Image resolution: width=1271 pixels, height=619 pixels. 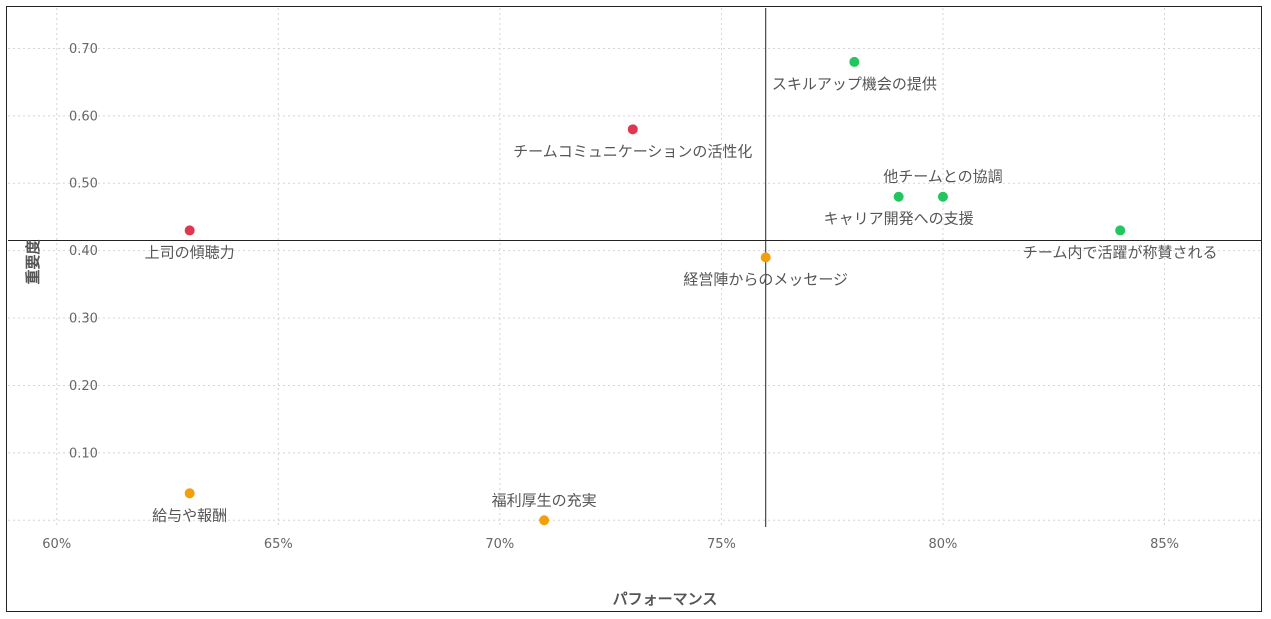 I want to click on y-tick-label: 0.30, so click(x=83, y=319).